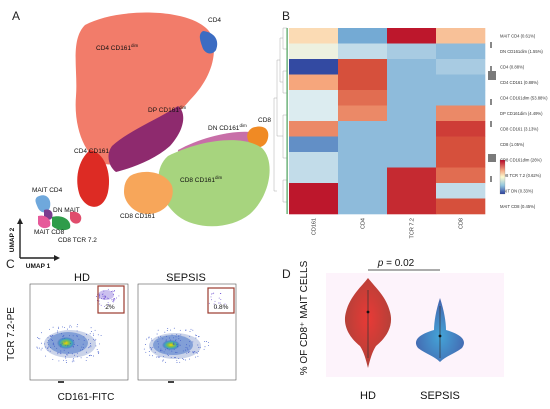  Describe the element at coordinates (396, 263) in the screenshot. I see `p-value-label: p = 0.02` at that location.